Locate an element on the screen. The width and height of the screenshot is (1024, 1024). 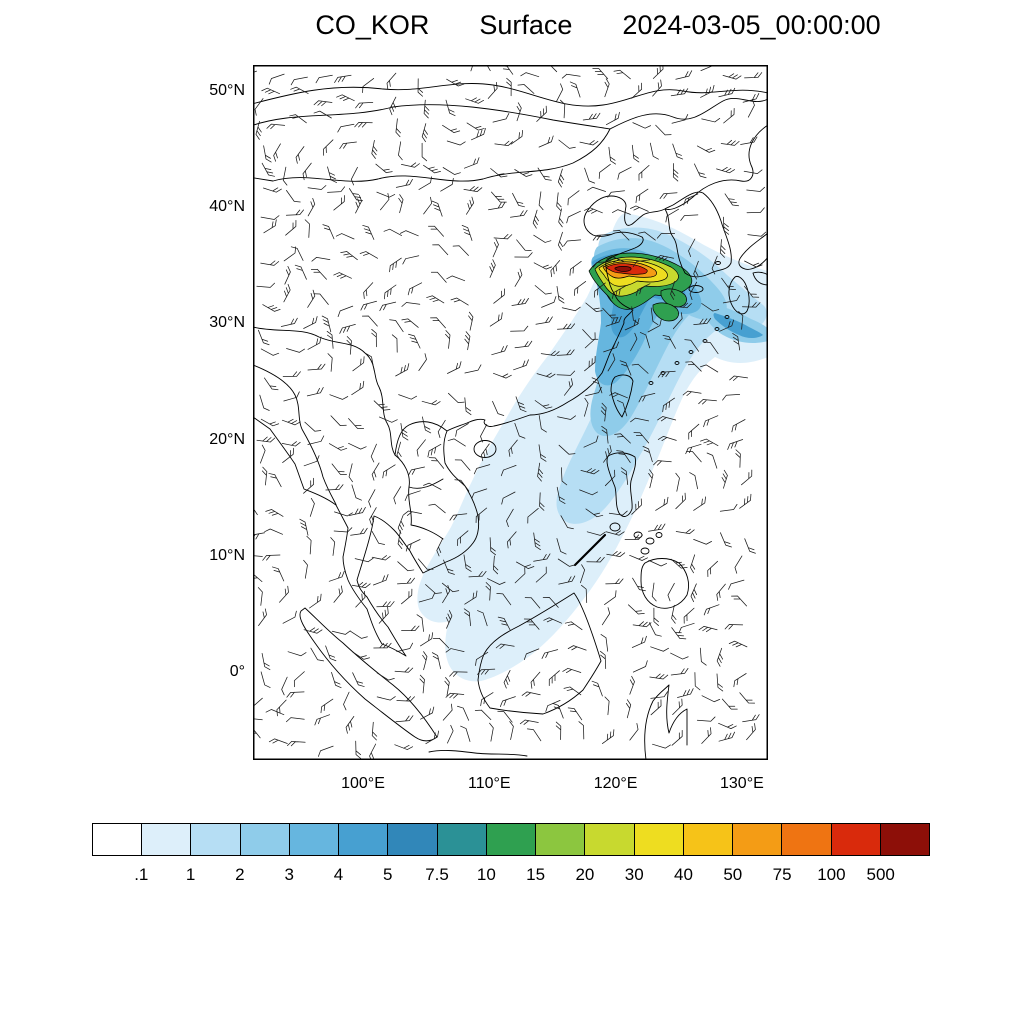
colorbar-tick-label: 7.5 is located at coordinates (437, 874).